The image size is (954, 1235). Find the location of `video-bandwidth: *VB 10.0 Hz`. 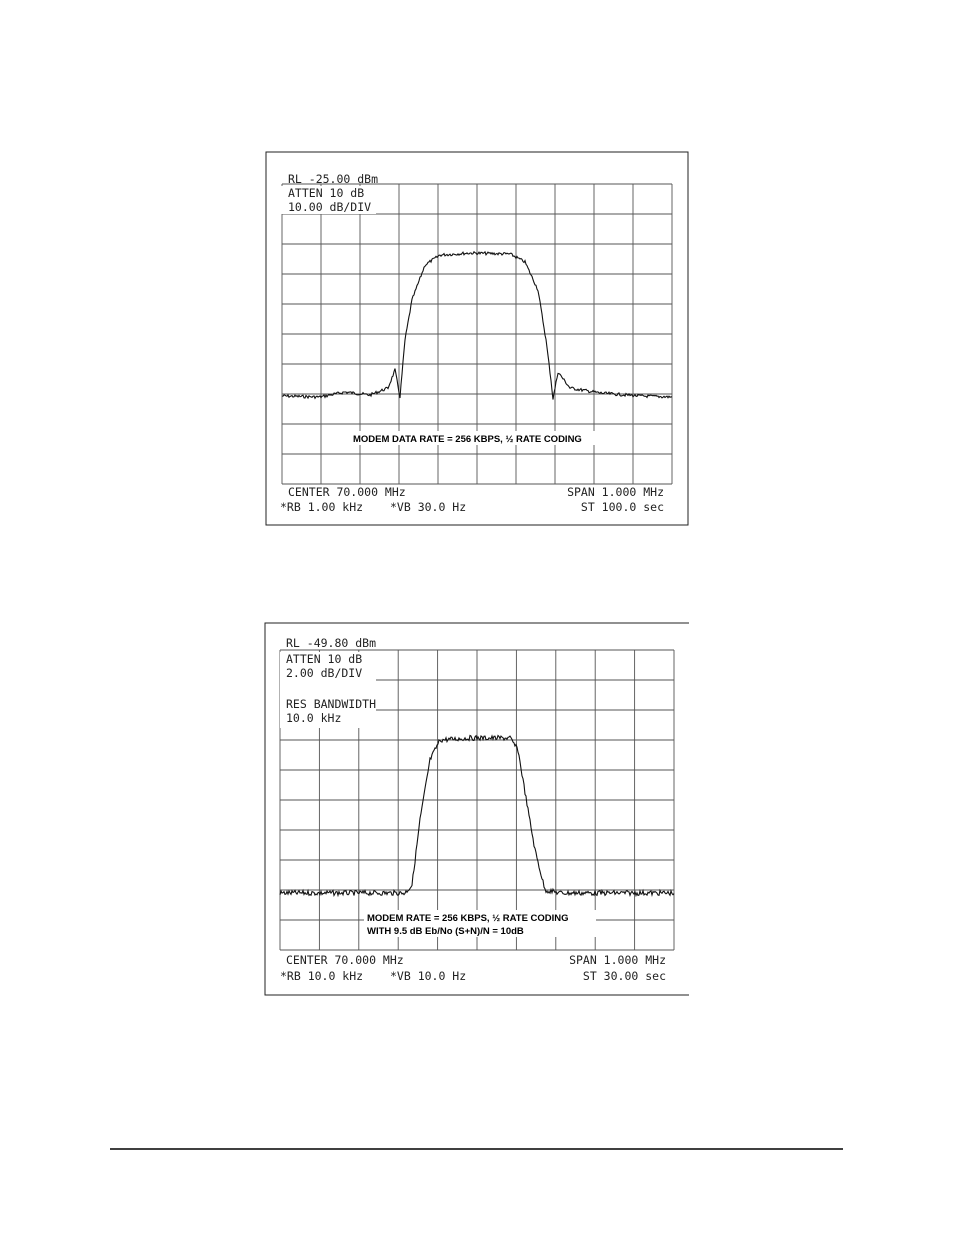

video-bandwidth: *VB 10.0 Hz is located at coordinates (428, 976).